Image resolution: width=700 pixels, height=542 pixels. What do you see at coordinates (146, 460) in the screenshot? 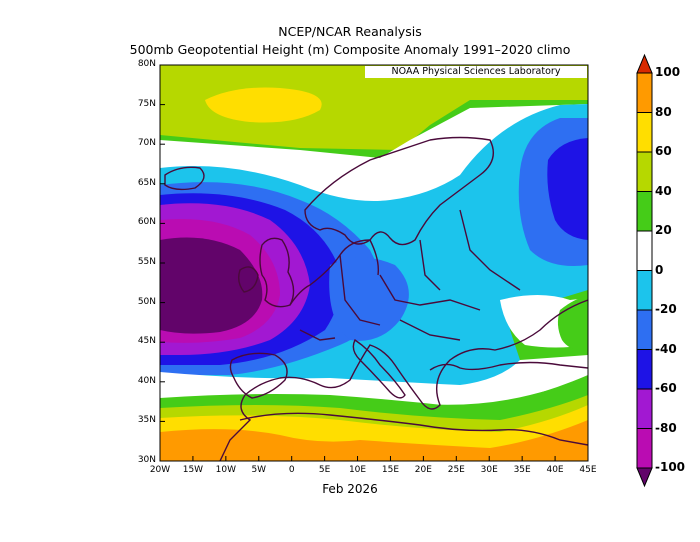
I see `lat-label: 30N` at bounding box center [146, 460].